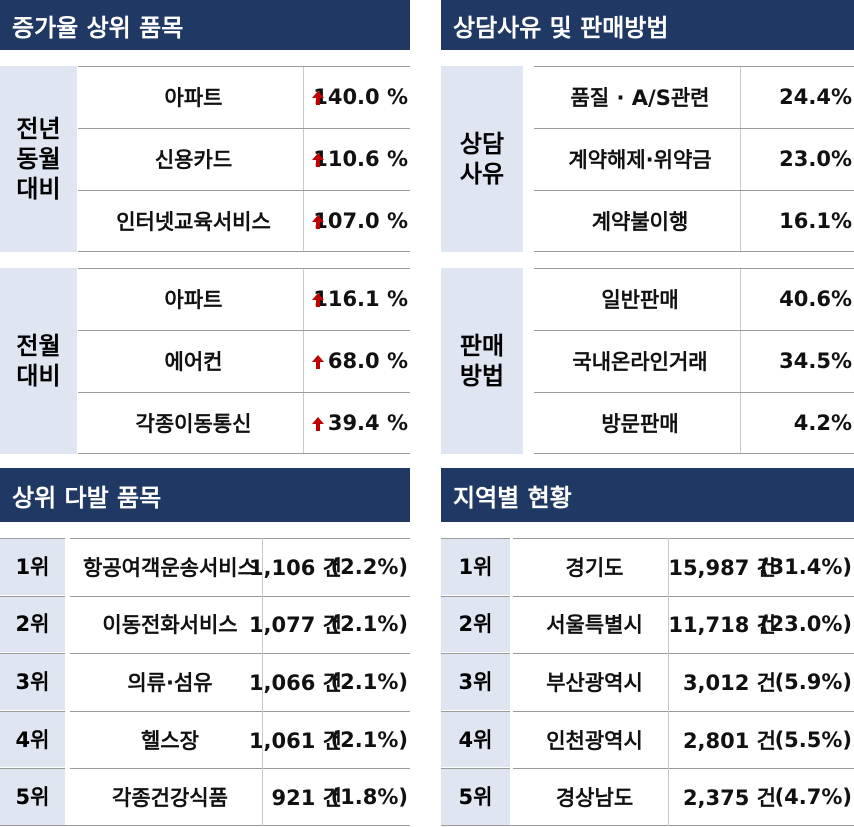 The image size is (854, 827). Describe the element at coordinates (193, 160) in the screenshot. I see `item: 신용카드` at that location.